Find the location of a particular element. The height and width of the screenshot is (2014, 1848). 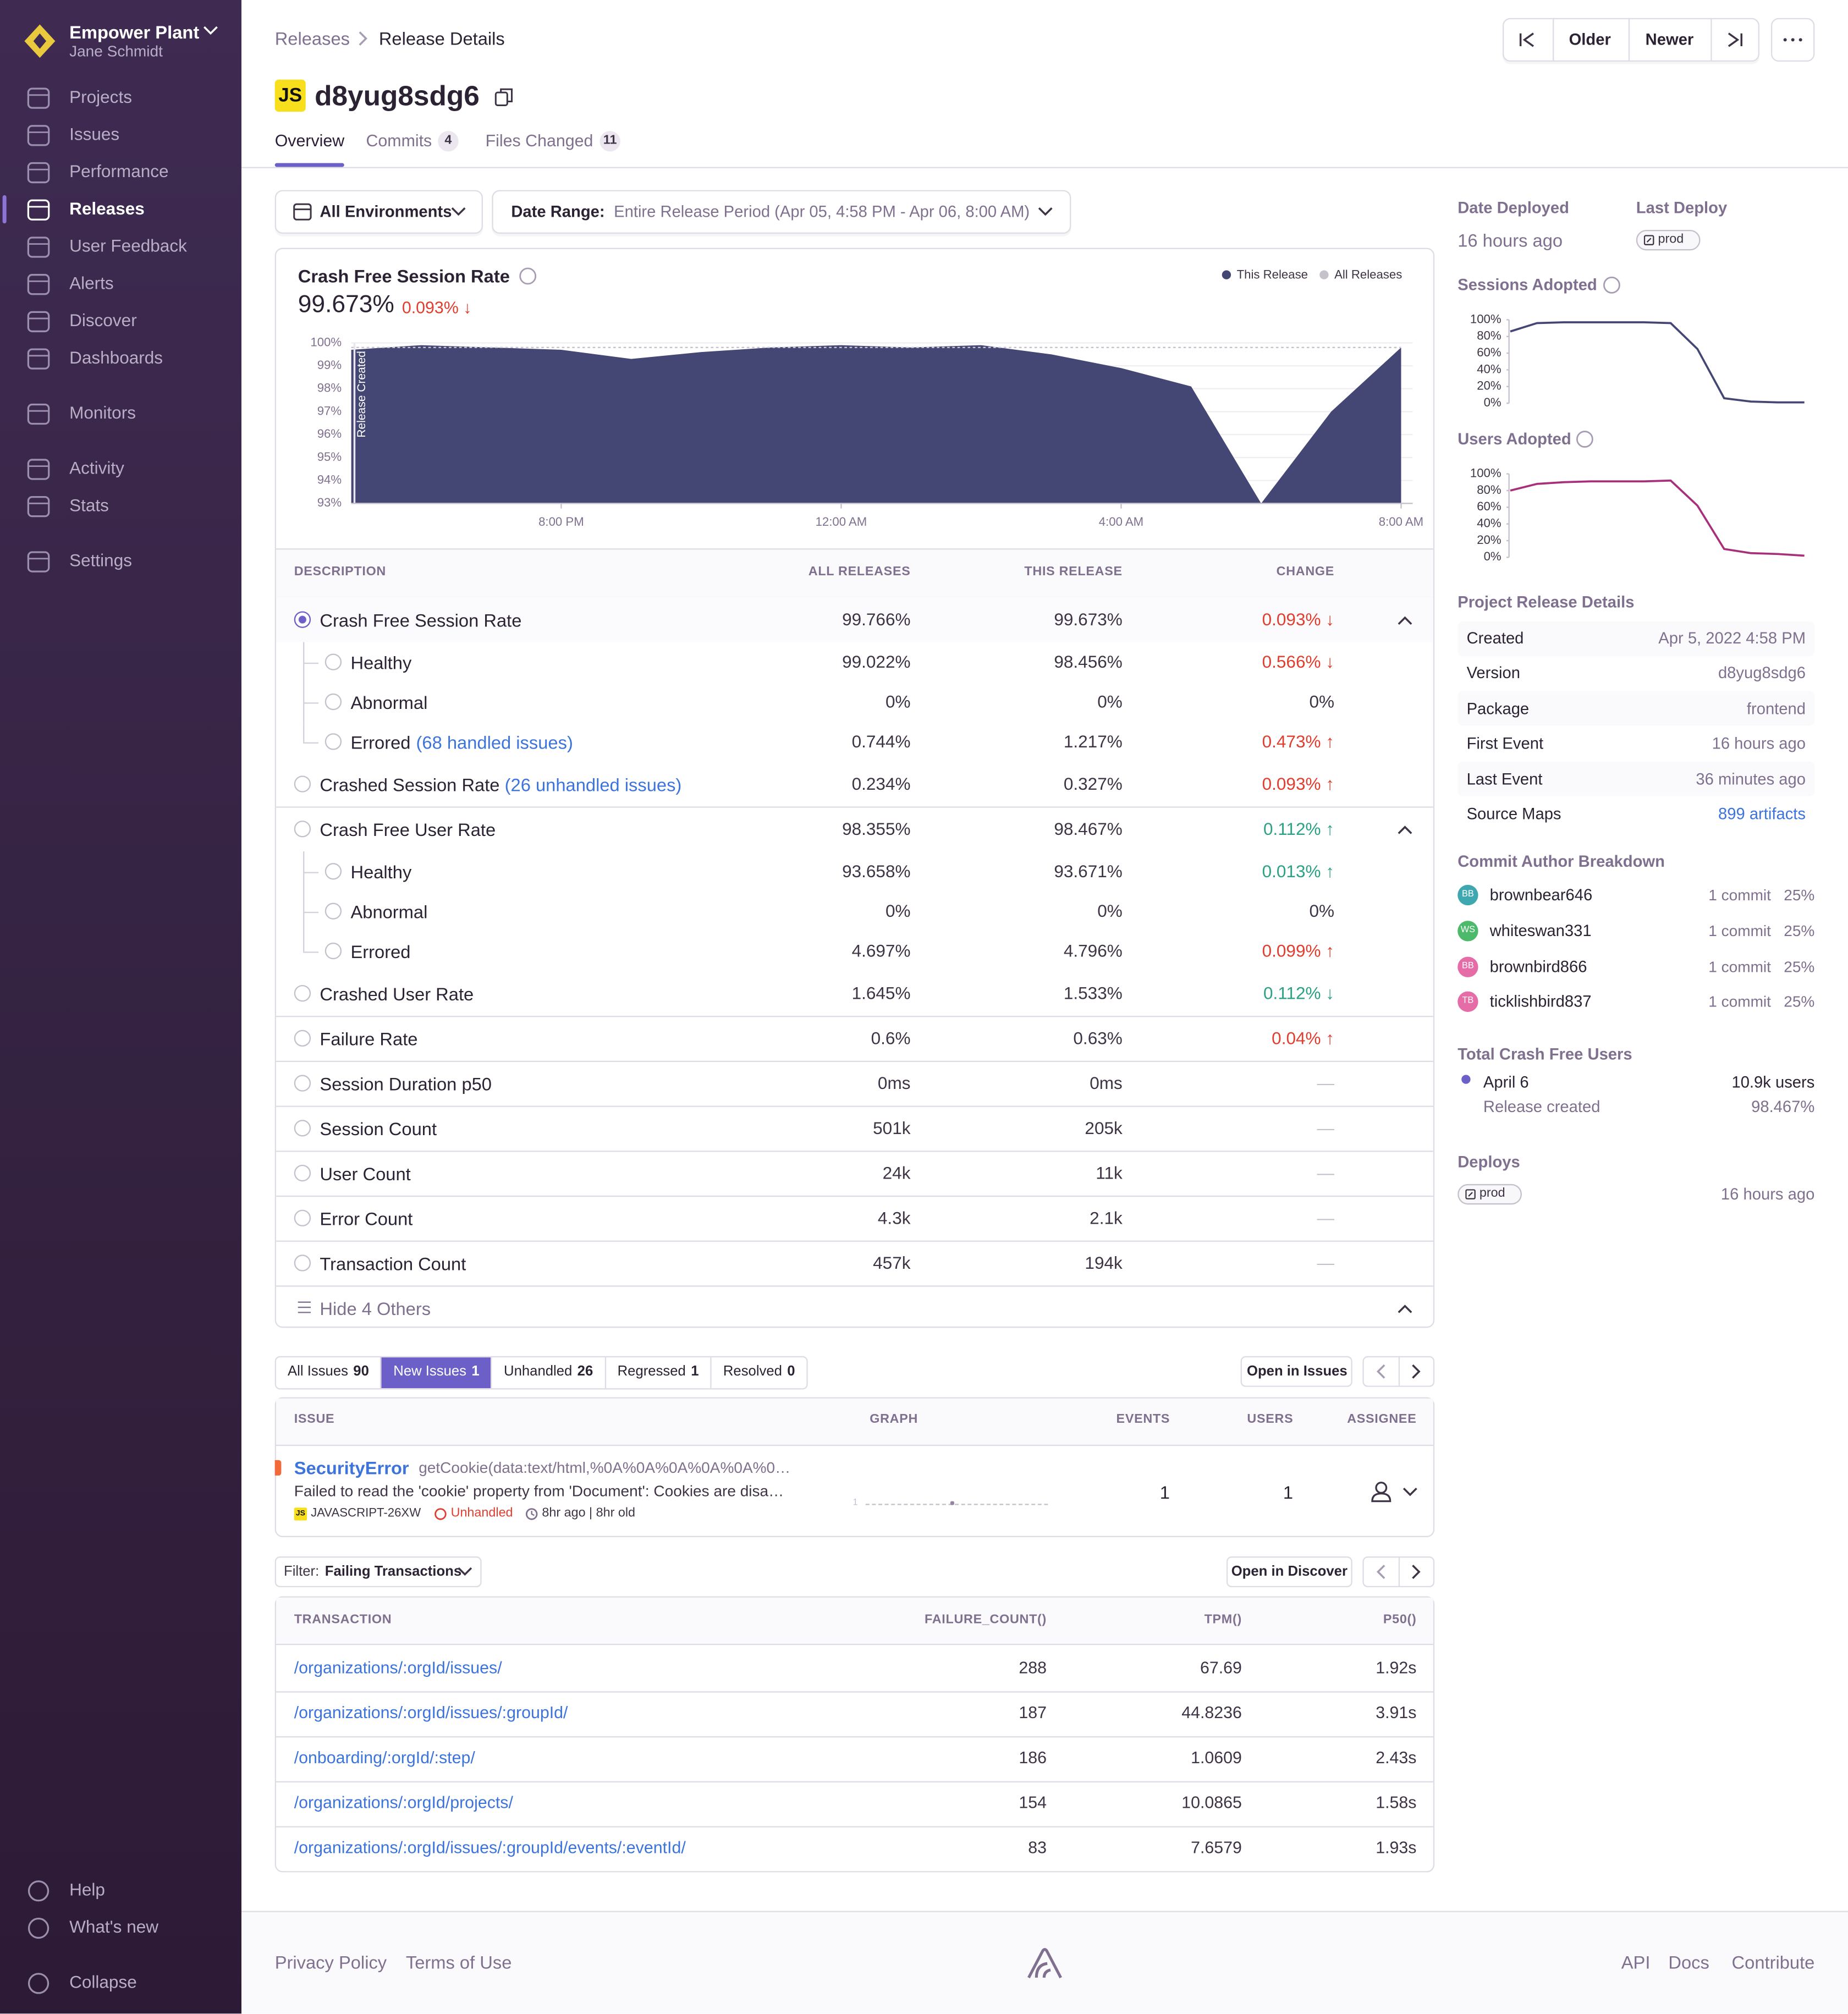

nav-item: Collapse is located at coordinates (103, 1982).